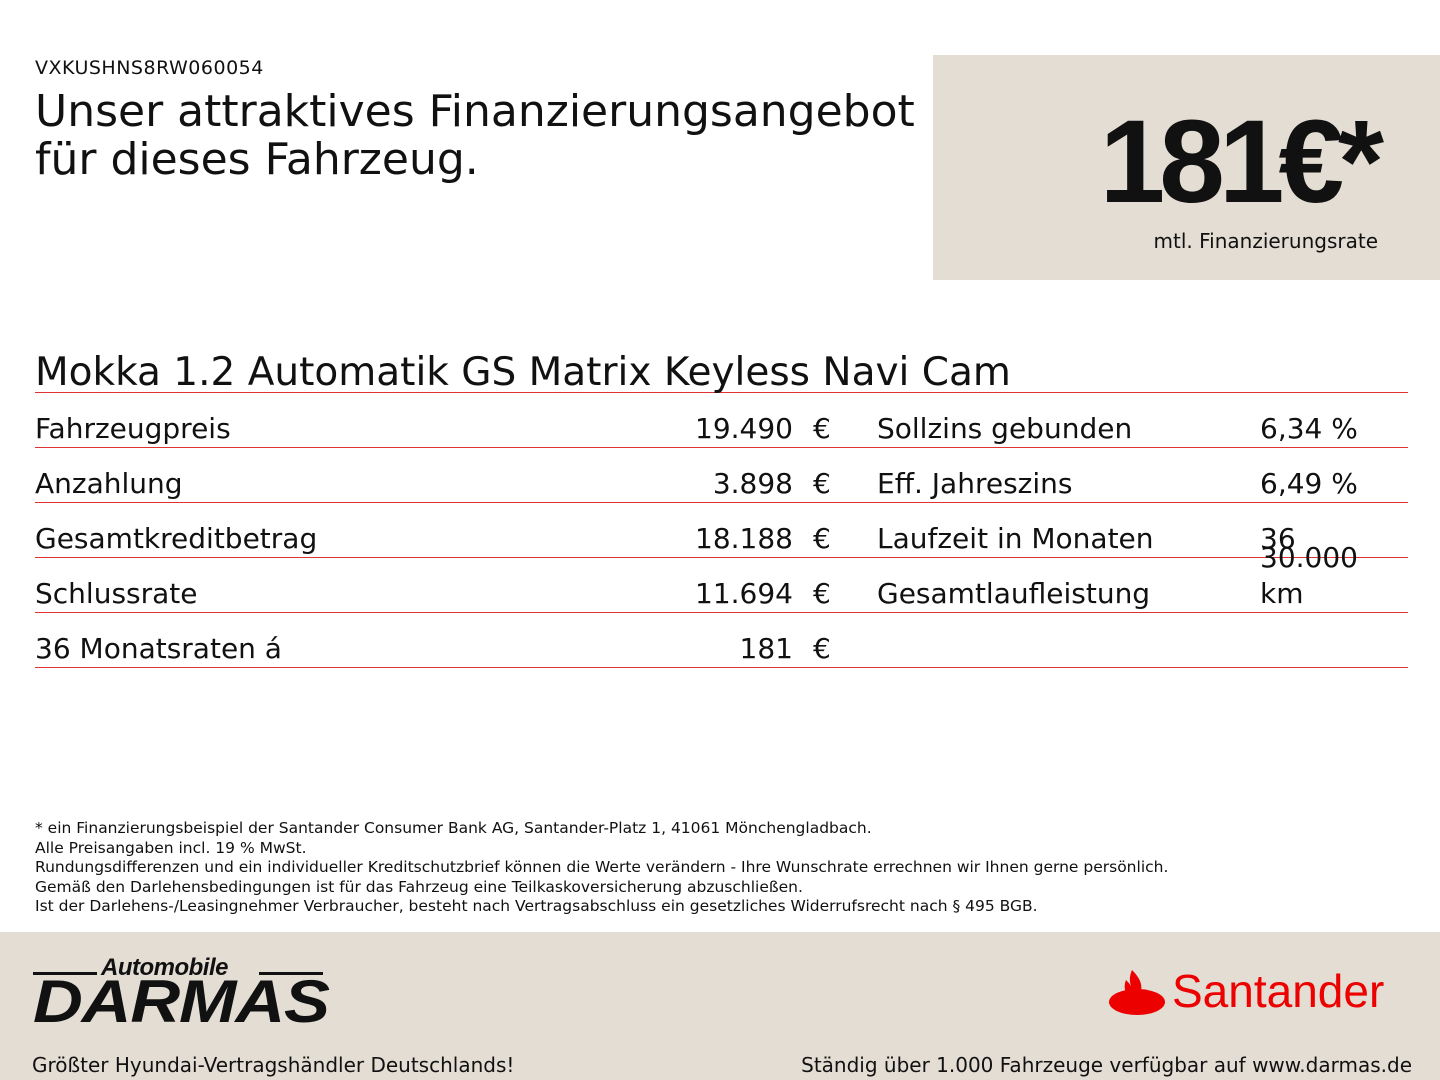 Image resolution: width=1440 pixels, height=1080 pixels. Describe the element at coordinates (721, 640) in the screenshot. I see `finance-row: 36 Monatsraten á 181 €` at that location.